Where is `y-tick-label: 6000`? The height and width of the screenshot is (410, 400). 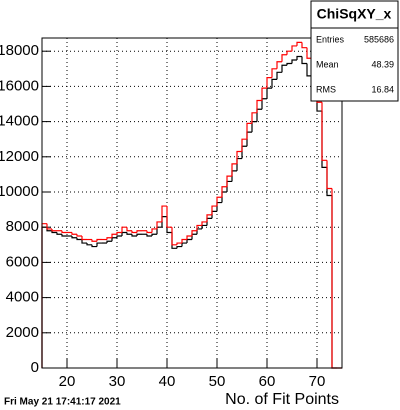
y-tick-label: 6000 is located at coordinates (22, 261).